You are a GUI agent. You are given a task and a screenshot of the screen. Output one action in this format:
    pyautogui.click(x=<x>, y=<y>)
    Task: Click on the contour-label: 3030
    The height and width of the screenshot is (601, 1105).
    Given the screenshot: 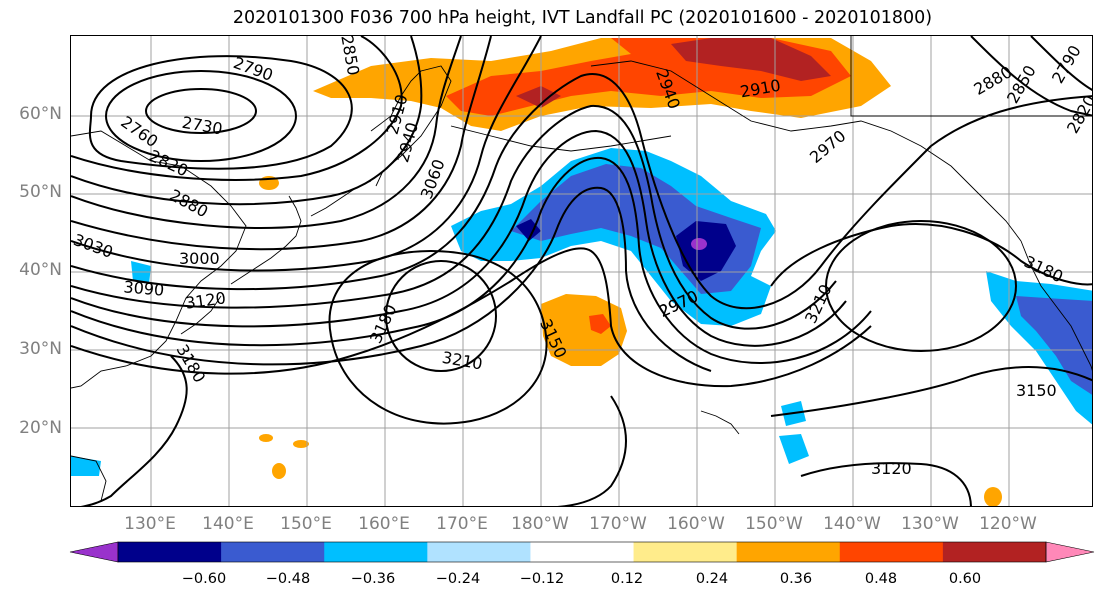 What is the action you would take?
    pyautogui.click(x=93, y=246)
    